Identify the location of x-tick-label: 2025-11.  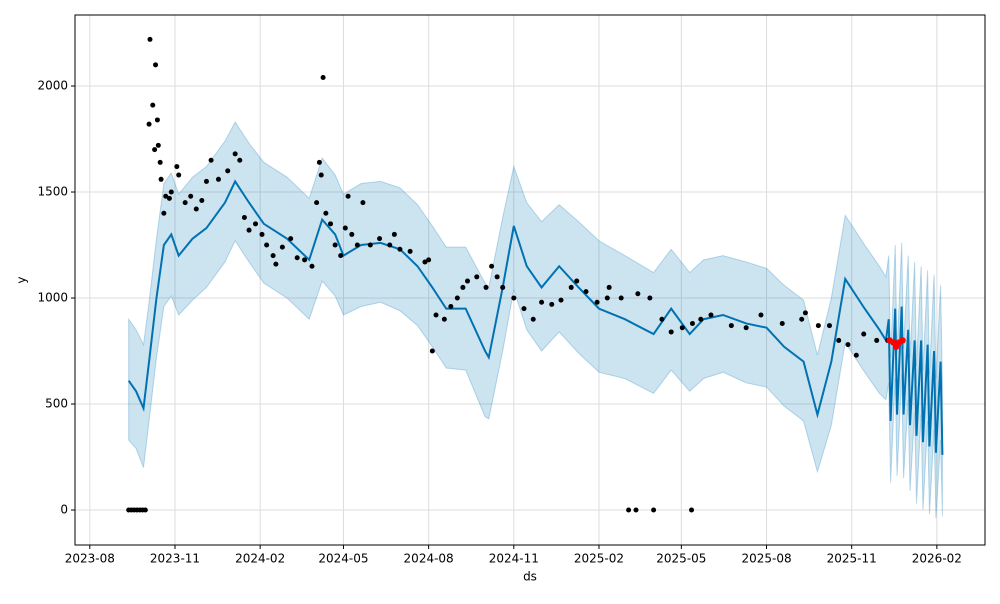
(852, 559).